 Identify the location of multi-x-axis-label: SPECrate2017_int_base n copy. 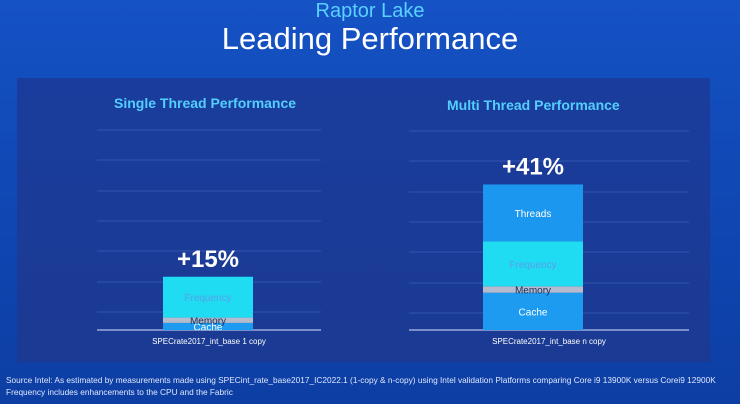
(549, 341).